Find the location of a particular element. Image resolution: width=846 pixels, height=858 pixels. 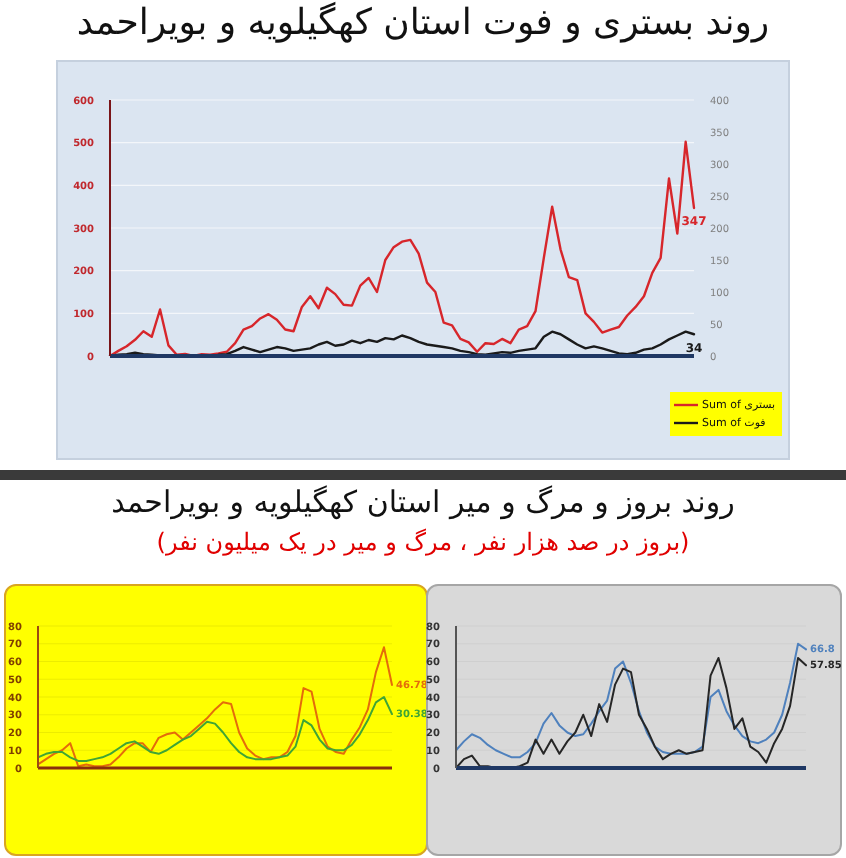

chart-subtitle: (بروز در صد هزار نفر ، مرگ و میر در یک میلیون نفر) is located at coordinates (423, 543).